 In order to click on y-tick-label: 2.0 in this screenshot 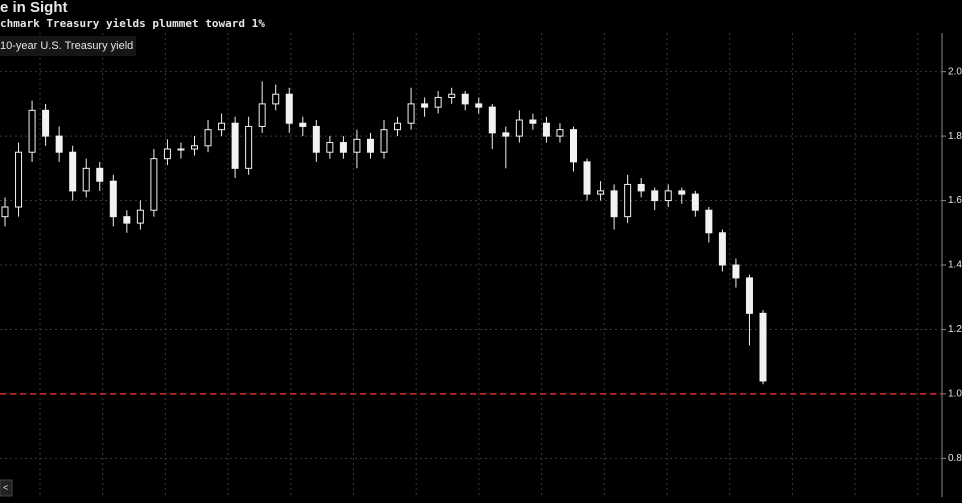, I will do `click(955, 71)`.